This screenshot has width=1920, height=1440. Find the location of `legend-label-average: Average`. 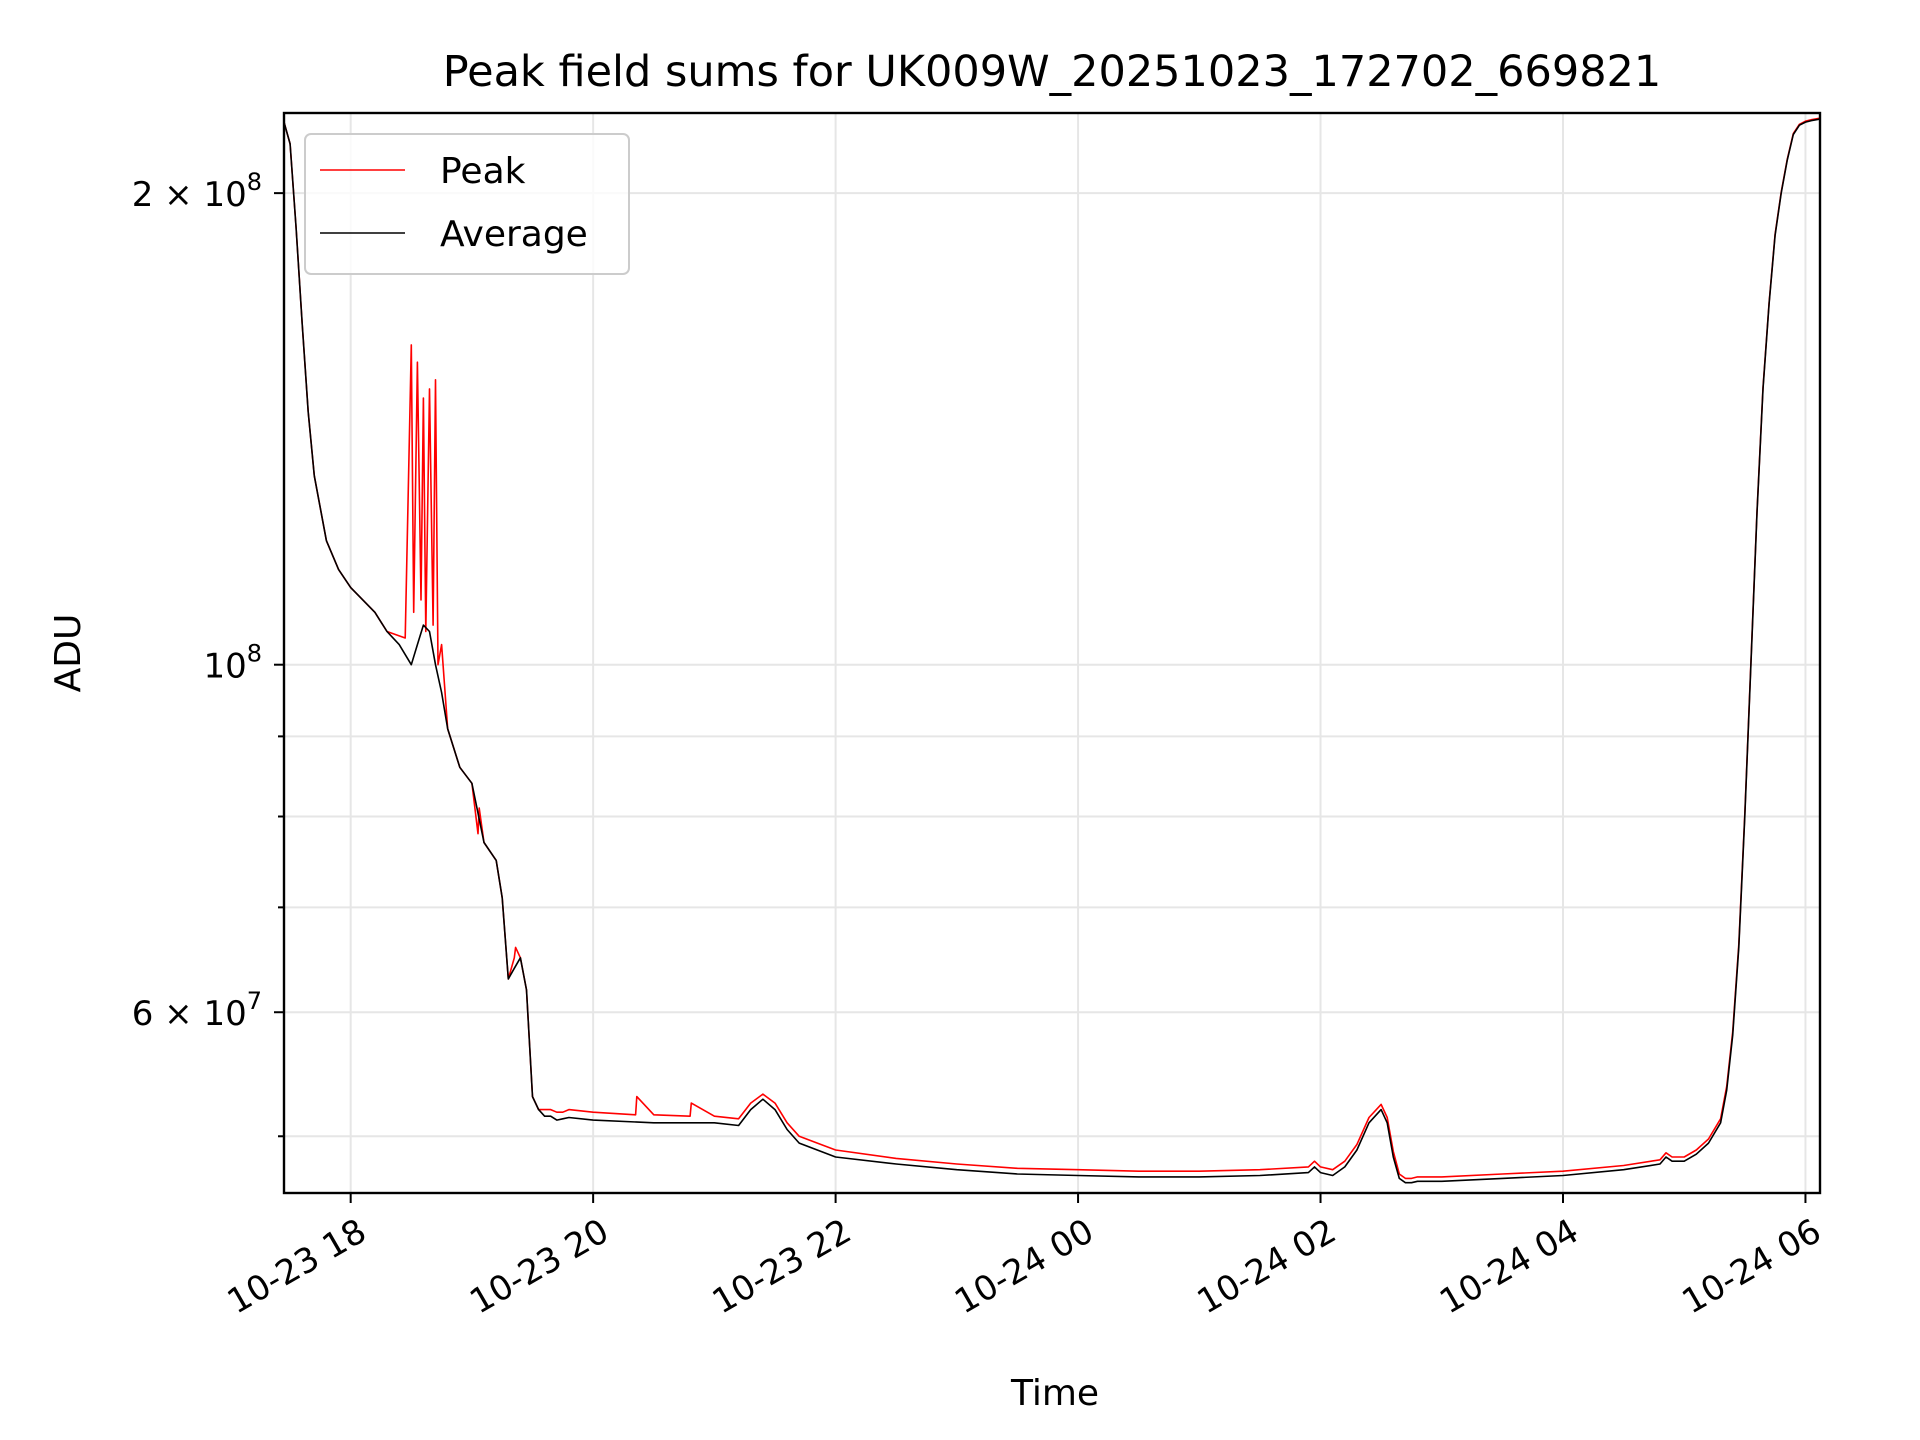

legend-label-average: Average is located at coordinates (514, 234).